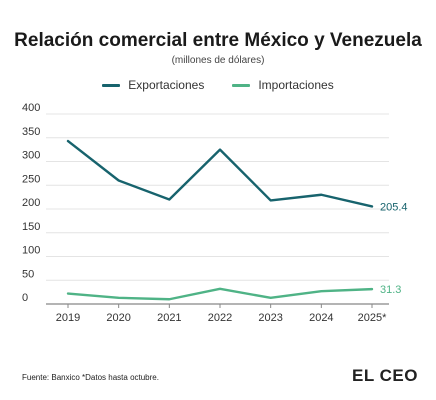  What do you see at coordinates (169, 318) in the screenshot?
I see `x-tick-label: 2021` at bounding box center [169, 318].